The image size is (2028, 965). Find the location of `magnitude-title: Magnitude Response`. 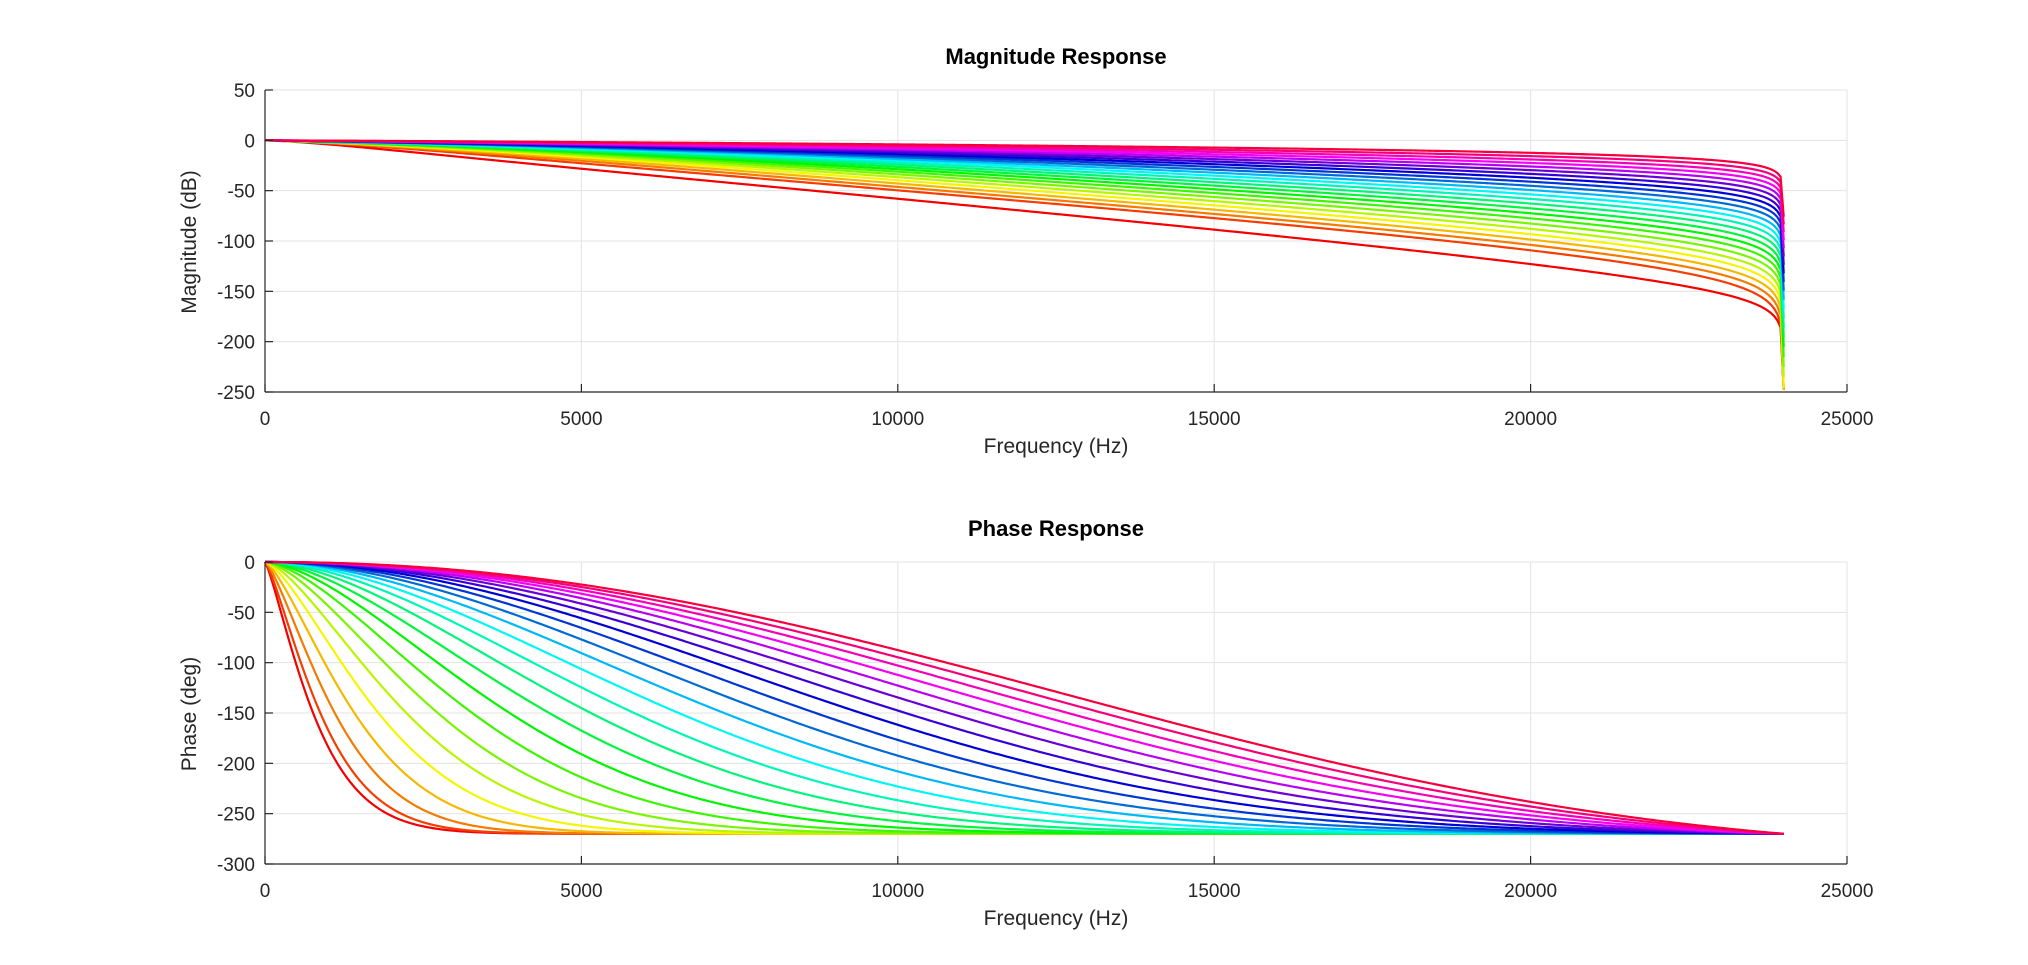

magnitude-title: Magnitude Response is located at coordinates (1055, 56).